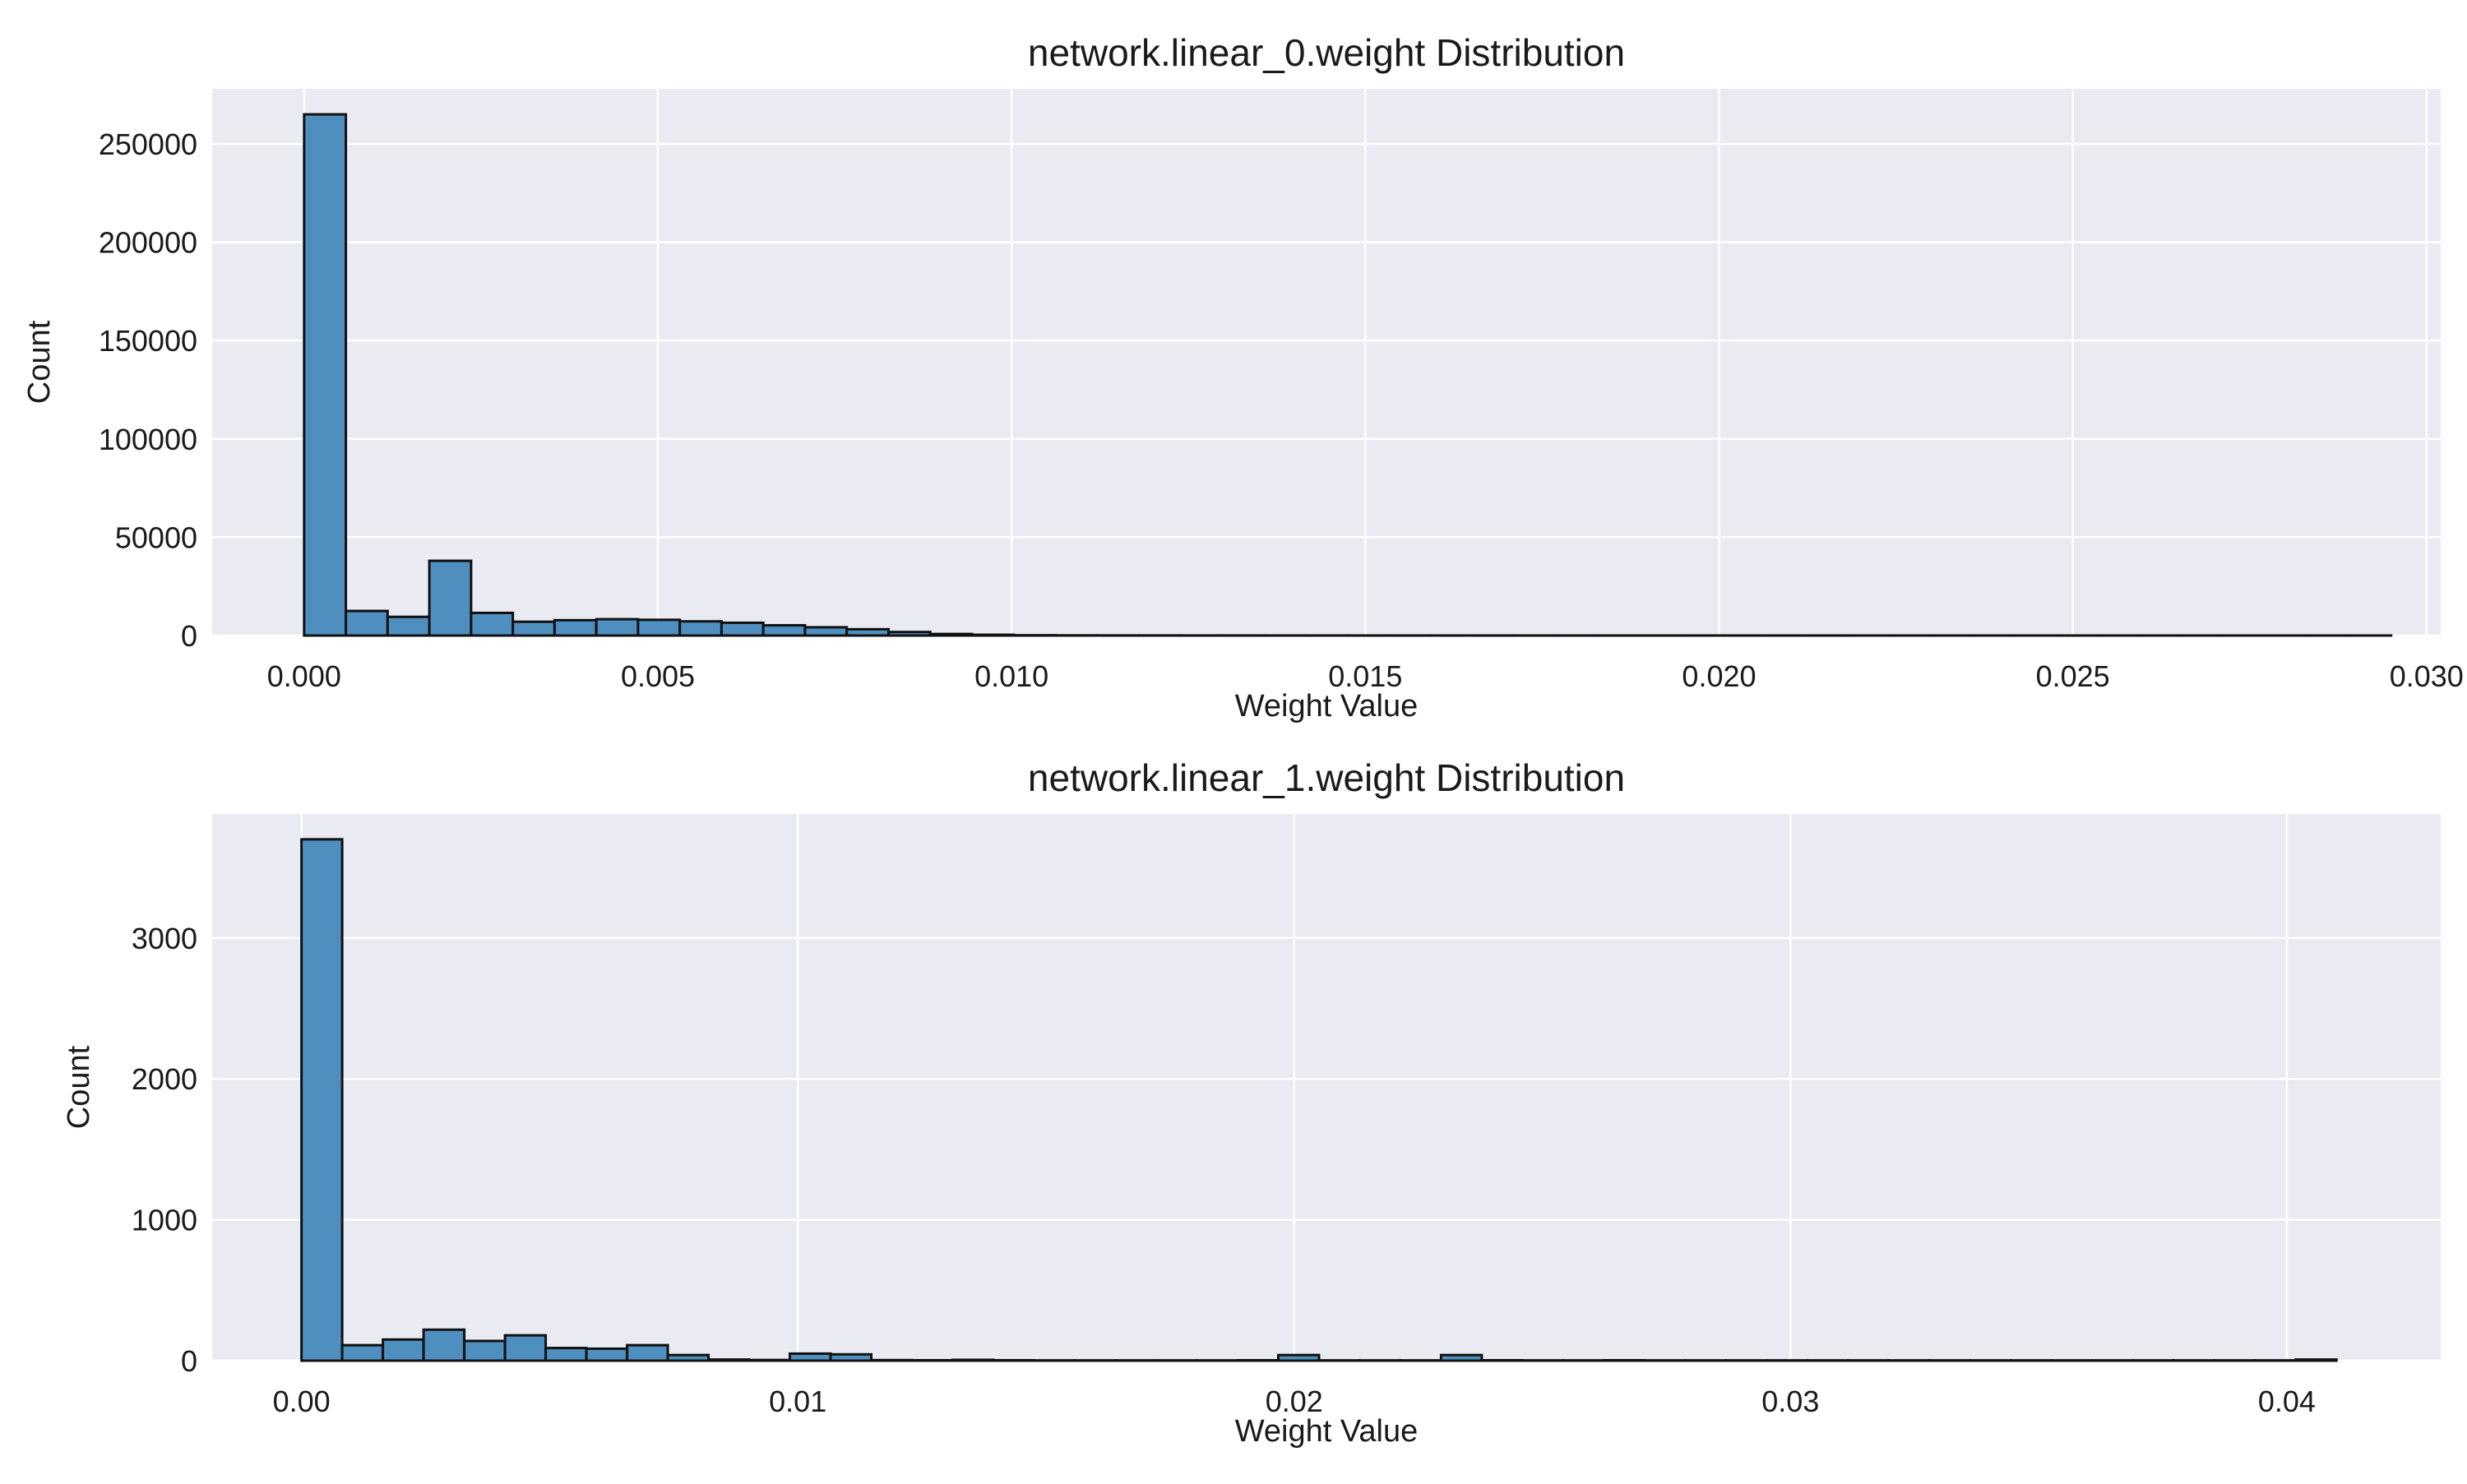  What do you see at coordinates (148, 440) in the screenshot?
I see `y-tick-label: 100000` at bounding box center [148, 440].